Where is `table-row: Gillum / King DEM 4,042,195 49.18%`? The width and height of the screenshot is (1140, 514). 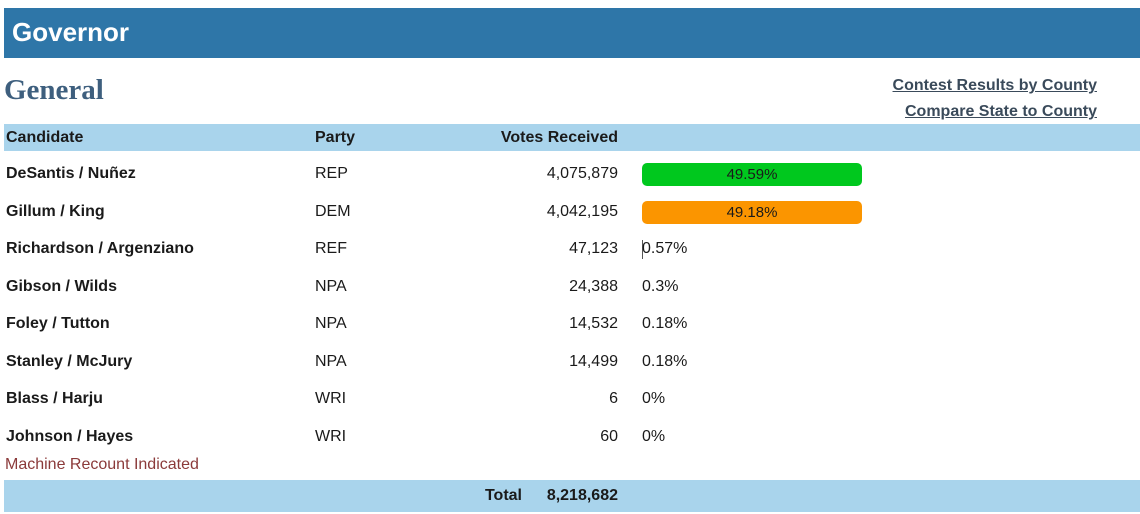
table-row: Gillum / King DEM 4,042,195 49.18% is located at coordinates (572, 212).